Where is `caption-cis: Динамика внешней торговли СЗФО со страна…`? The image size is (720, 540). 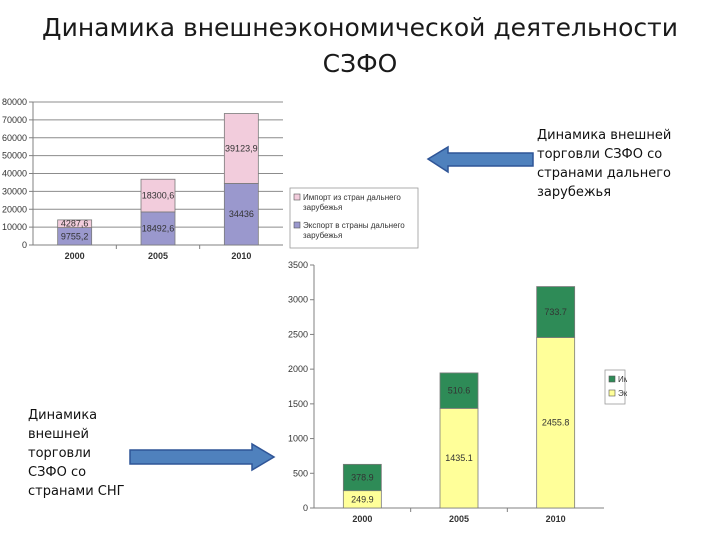 caption-cis: Динамика внешней торговли СЗФО со страна… is located at coordinates (76, 453).